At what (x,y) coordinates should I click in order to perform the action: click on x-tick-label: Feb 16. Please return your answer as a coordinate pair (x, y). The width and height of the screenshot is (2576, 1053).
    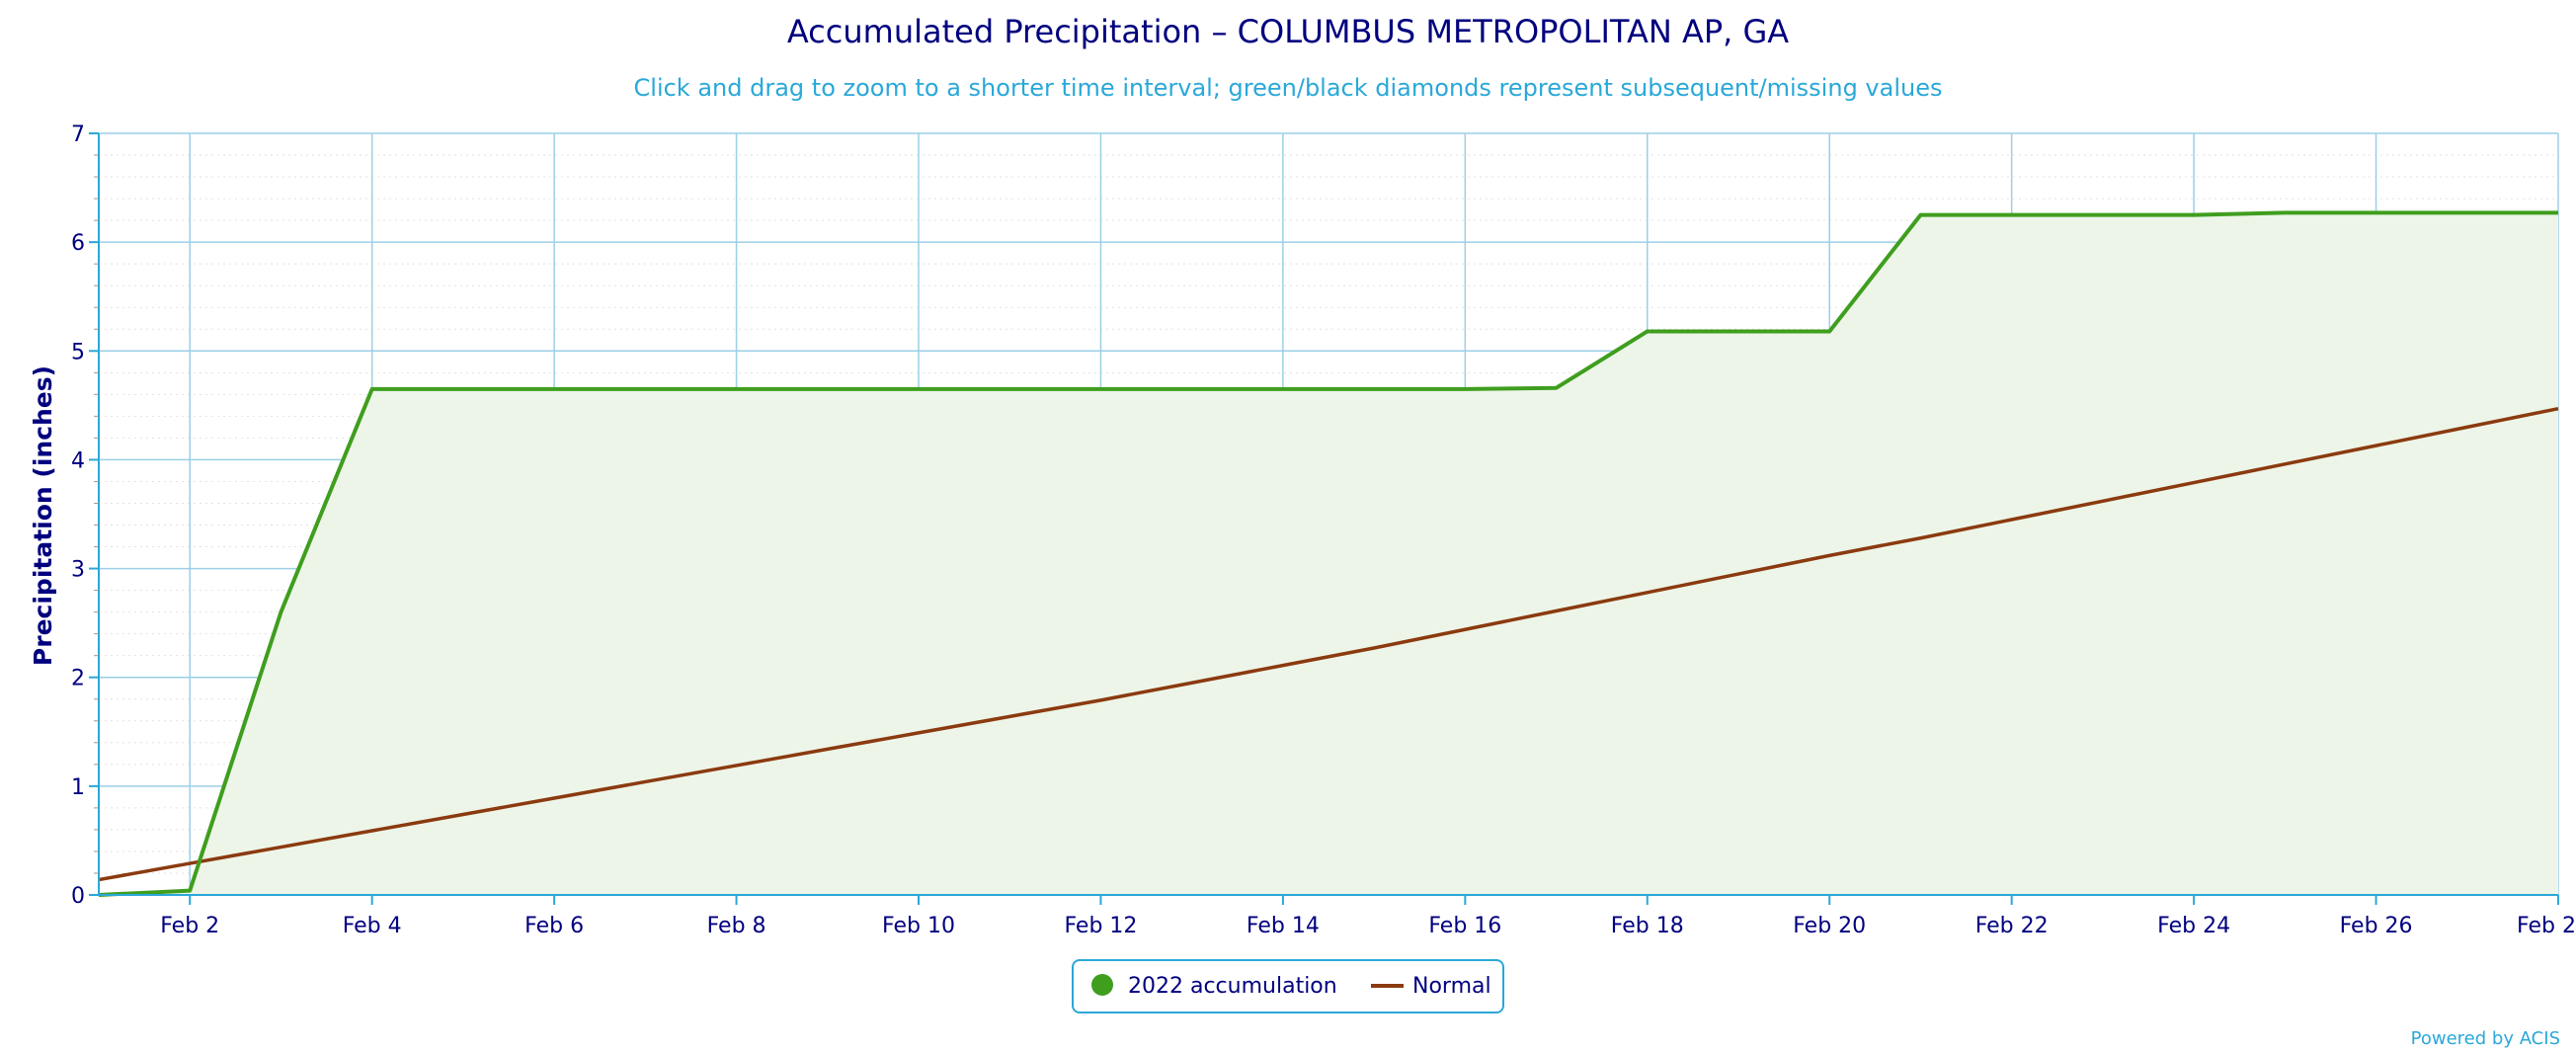
    Looking at the image, I should click on (1464, 926).